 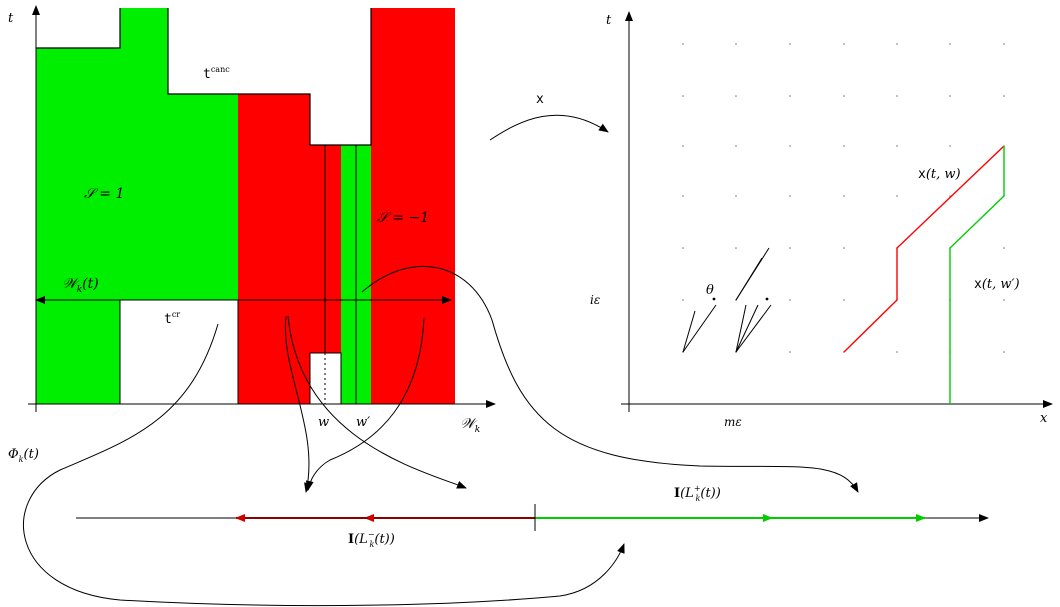 What do you see at coordinates (216, 73) in the screenshot?
I see `canc-label: tcanc` at bounding box center [216, 73].